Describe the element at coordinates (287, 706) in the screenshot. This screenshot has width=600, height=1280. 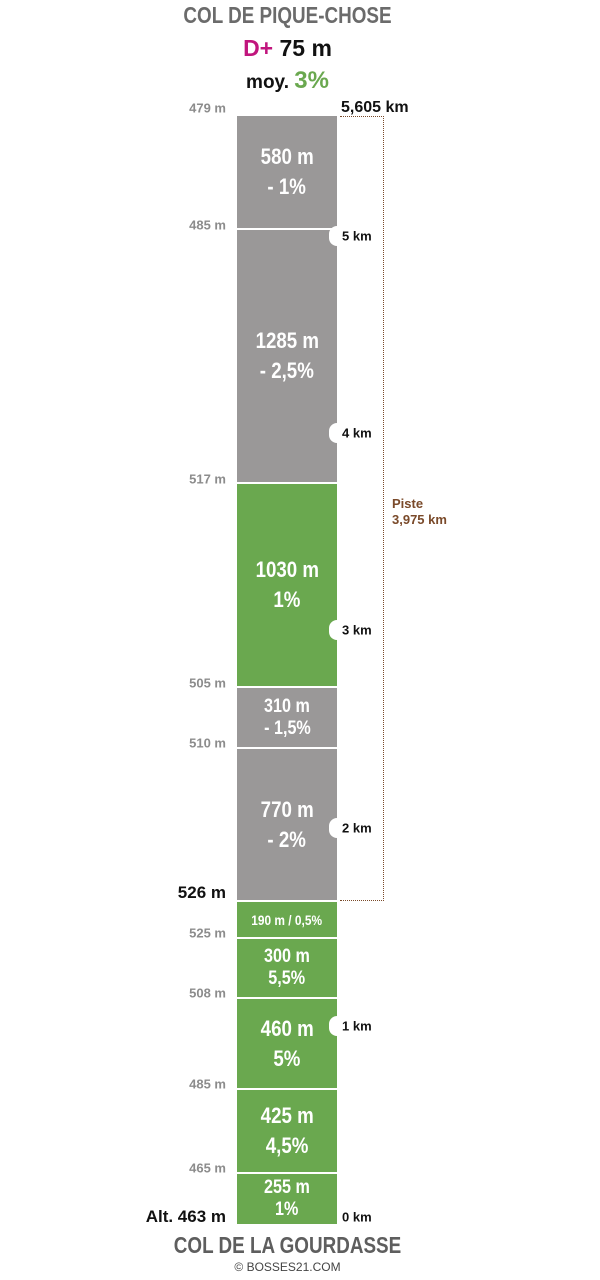
I see `segment-length: 310 m` at that location.